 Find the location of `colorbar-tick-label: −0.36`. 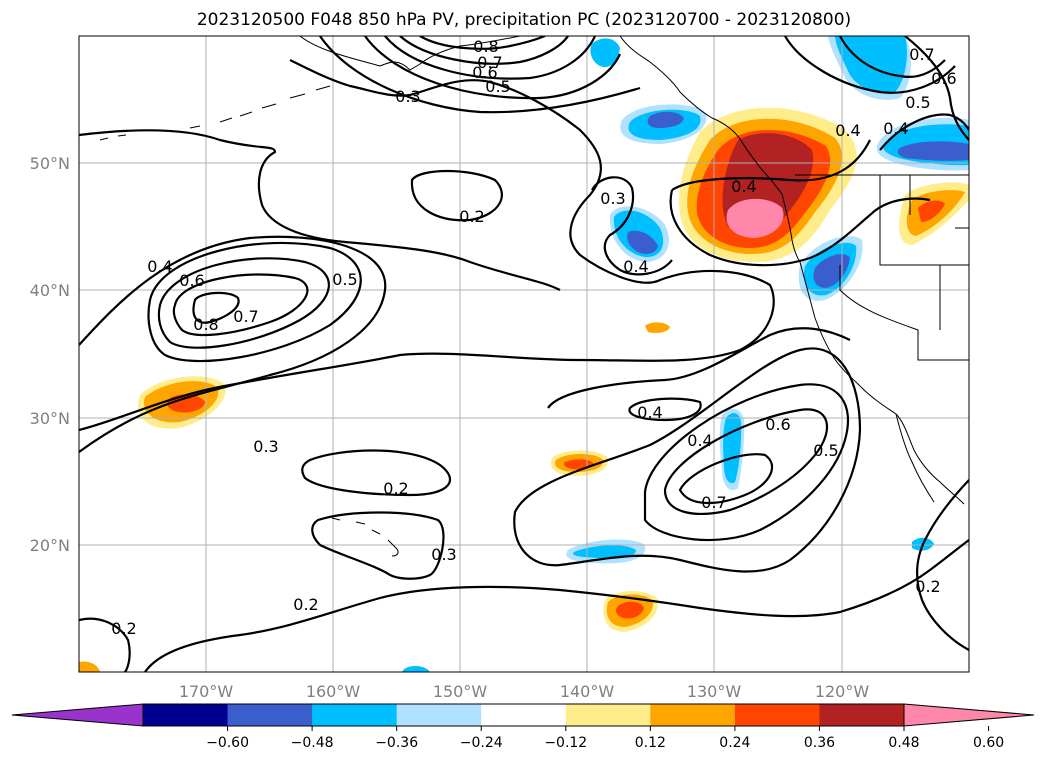

colorbar-tick-label: −0.36 is located at coordinates (396, 743).